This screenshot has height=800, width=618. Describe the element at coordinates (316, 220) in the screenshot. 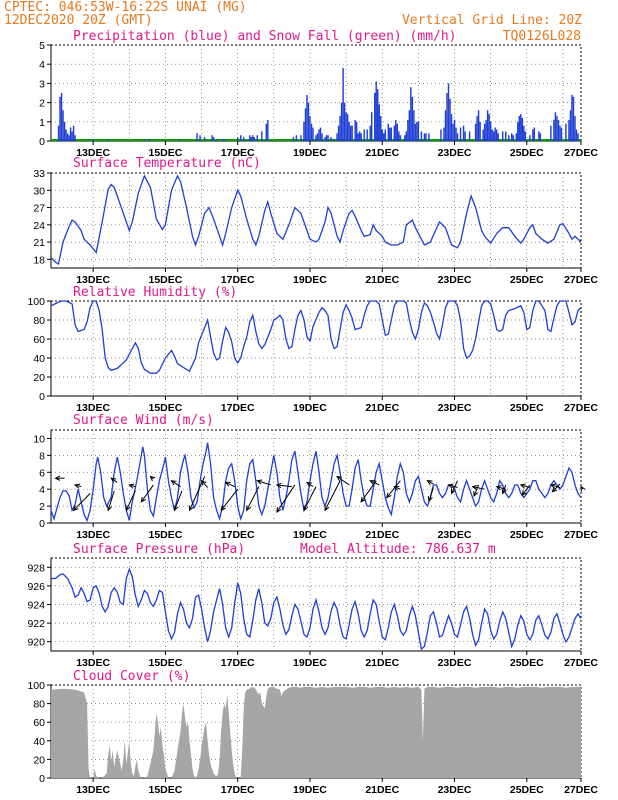

I see `temperature-frame` at that location.